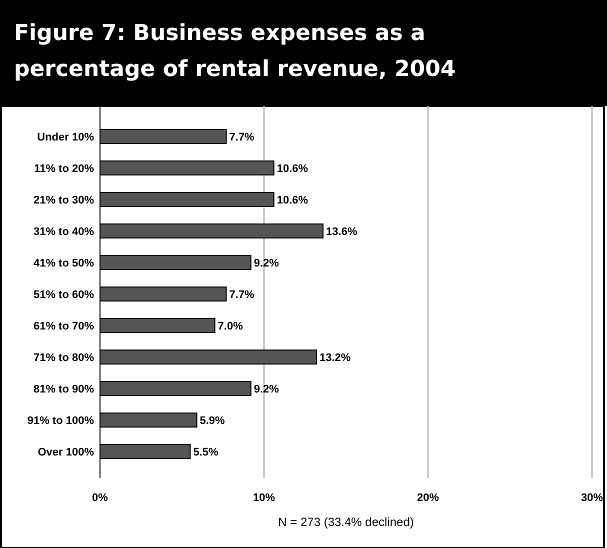 Image resolution: width=607 pixels, height=548 pixels. What do you see at coordinates (63, 326) in the screenshot?
I see `y-tick-label: 61% to 70%` at bounding box center [63, 326].